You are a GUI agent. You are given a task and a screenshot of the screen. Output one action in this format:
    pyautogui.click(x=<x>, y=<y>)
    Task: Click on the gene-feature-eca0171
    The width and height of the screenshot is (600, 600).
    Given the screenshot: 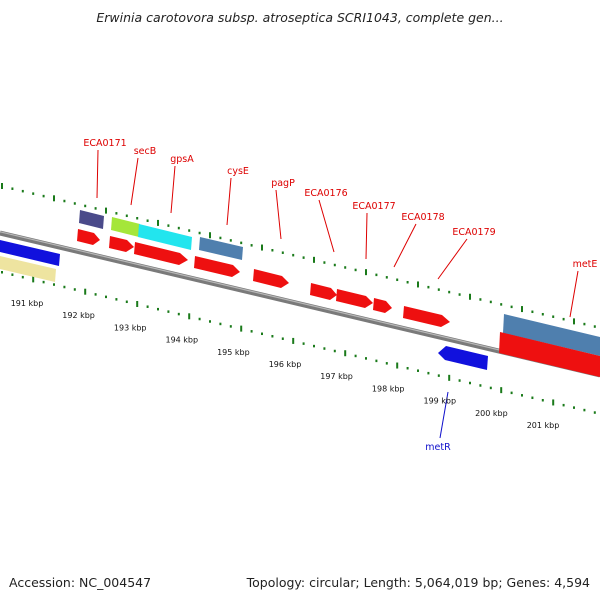 What is the action you would take?
    pyautogui.click(x=91, y=219)
    